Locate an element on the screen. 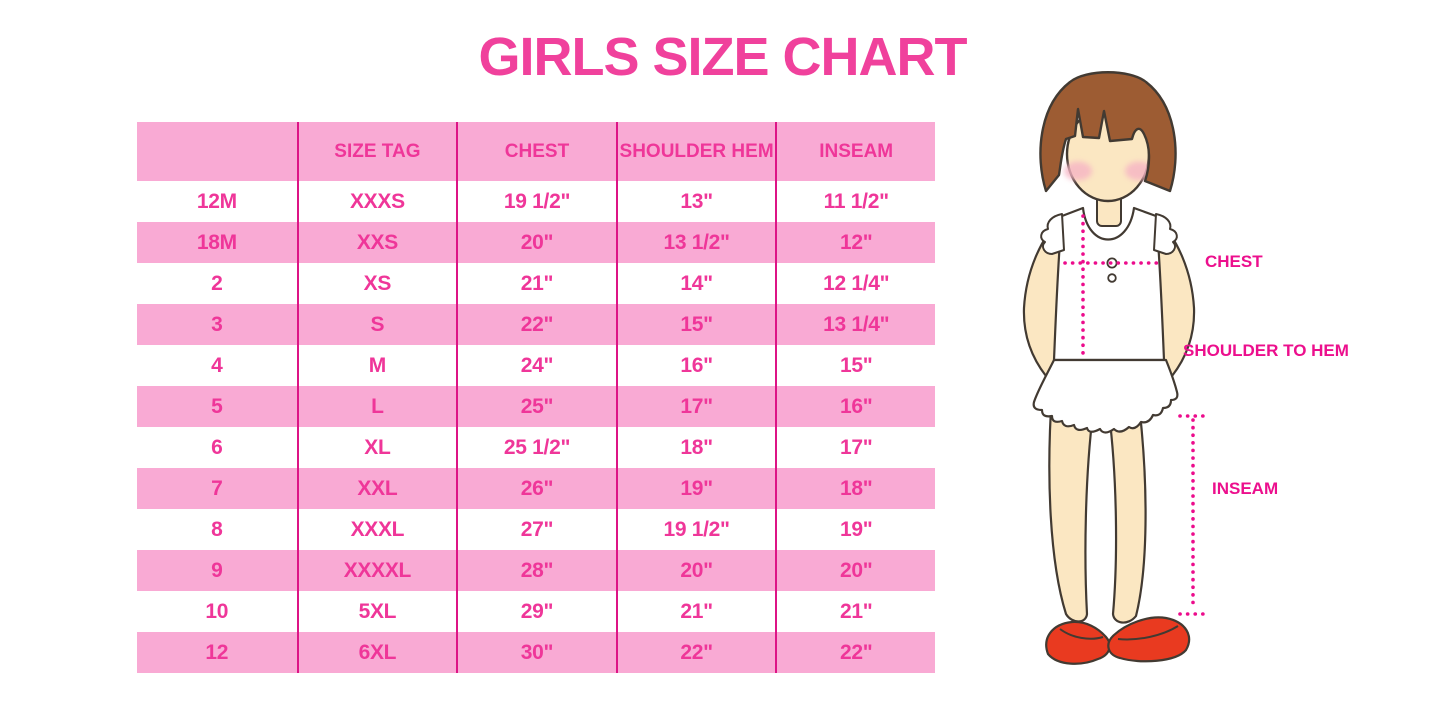 The image size is (1445, 723). chest-label: CHEST is located at coordinates (1234, 261).